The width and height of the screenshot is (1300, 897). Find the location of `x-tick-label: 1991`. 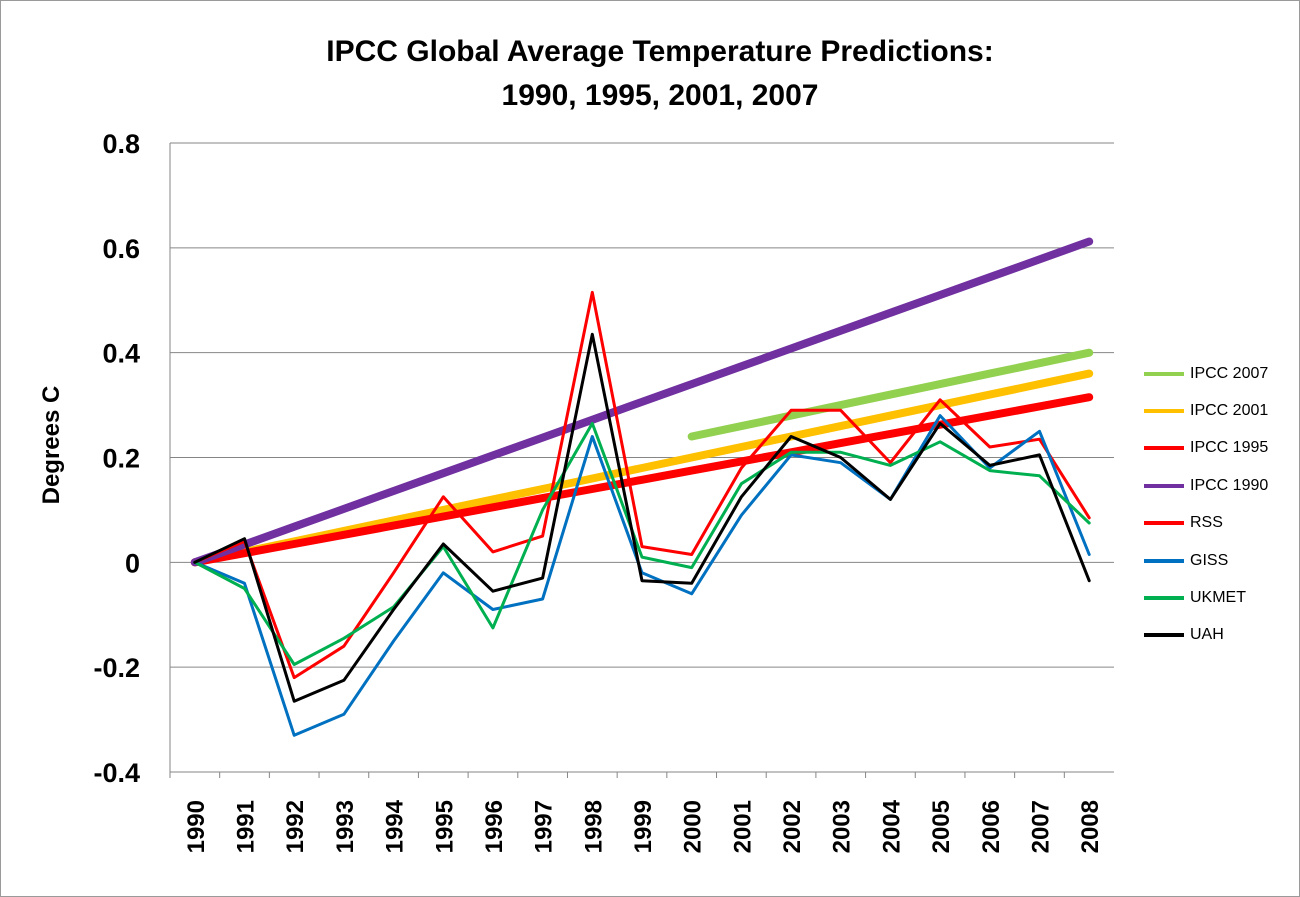

x-tick-label: 1991 is located at coordinates (246, 826).